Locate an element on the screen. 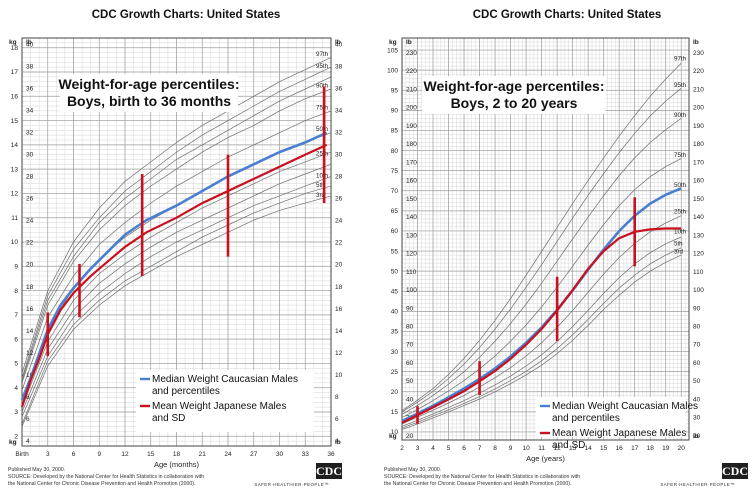 Image resolution: width=756 pixels, height=491 pixels. unit-label-lb-bottom: lb is located at coordinates (338, 442).